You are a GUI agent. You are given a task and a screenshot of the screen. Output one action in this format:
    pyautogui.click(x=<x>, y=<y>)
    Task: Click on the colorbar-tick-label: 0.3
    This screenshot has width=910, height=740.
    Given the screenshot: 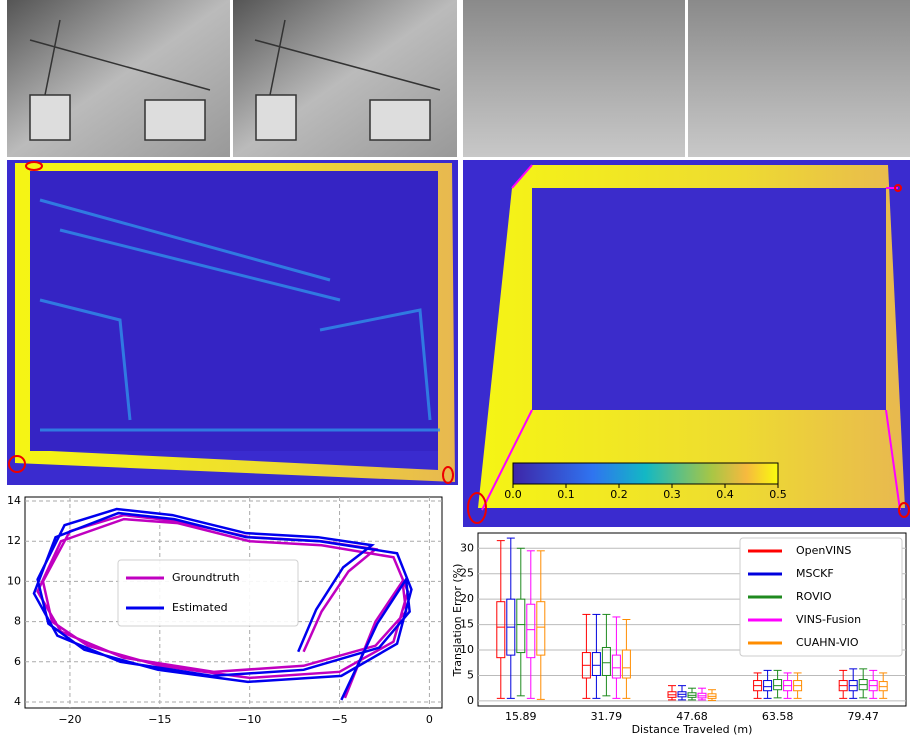 What is the action you would take?
    pyautogui.click(x=672, y=494)
    